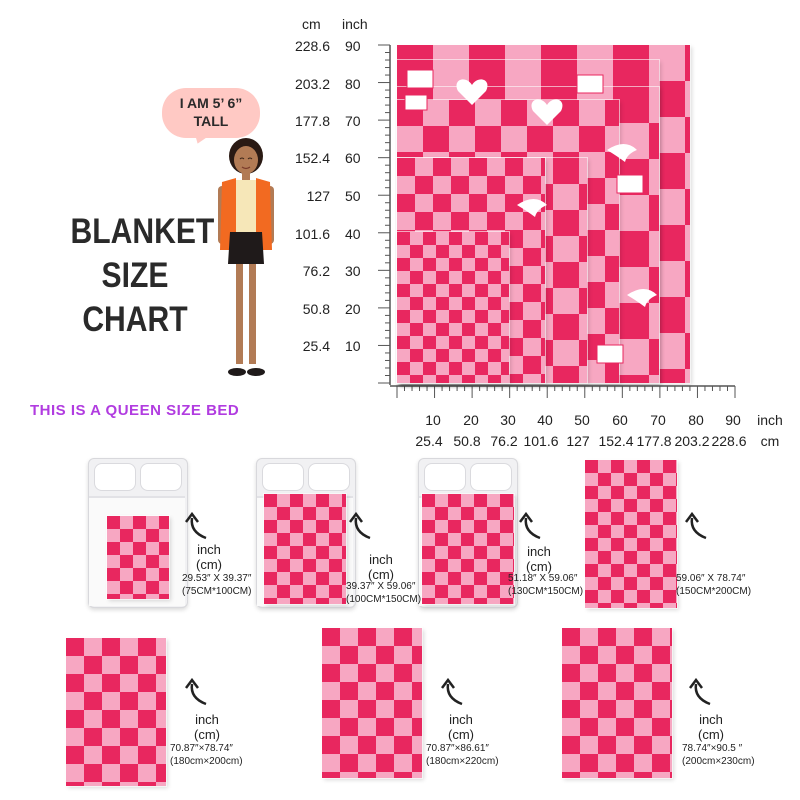 This screenshot has width=800, height=800. What do you see at coordinates (578, 441) in the screenshot?
I see `x-tick-cm: 127` at bounding box center [578, 441].